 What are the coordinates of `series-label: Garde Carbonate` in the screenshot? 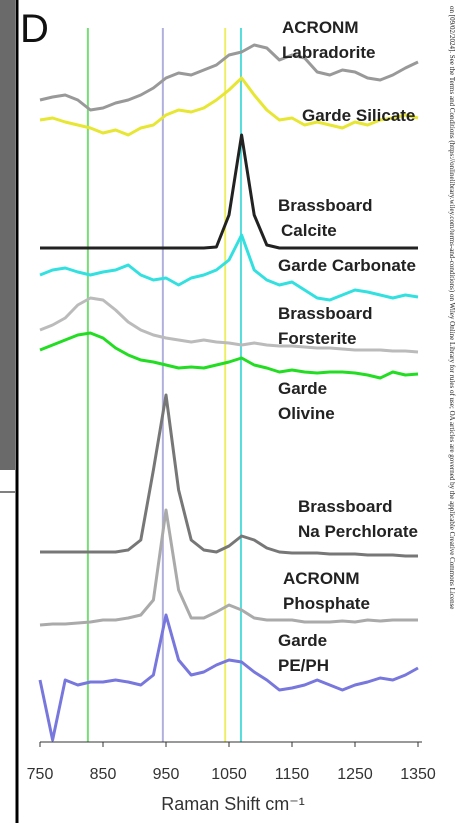 It's located at (347, 265).